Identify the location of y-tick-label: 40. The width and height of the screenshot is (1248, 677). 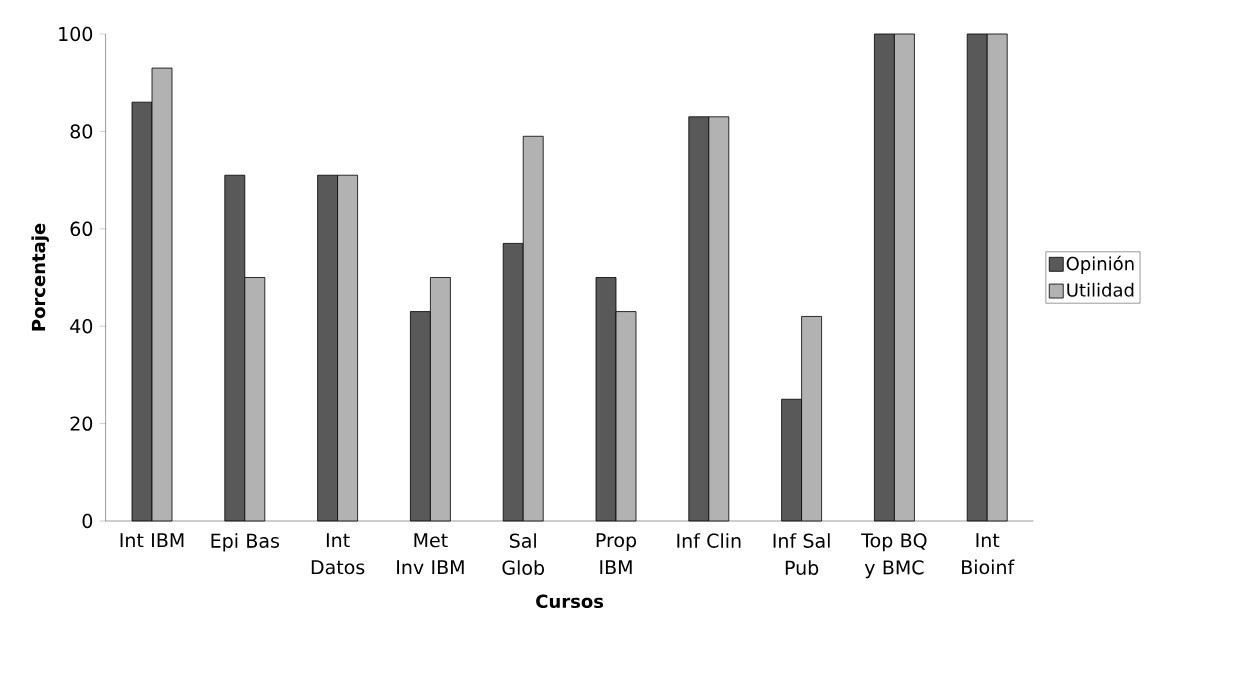
(81, 326).